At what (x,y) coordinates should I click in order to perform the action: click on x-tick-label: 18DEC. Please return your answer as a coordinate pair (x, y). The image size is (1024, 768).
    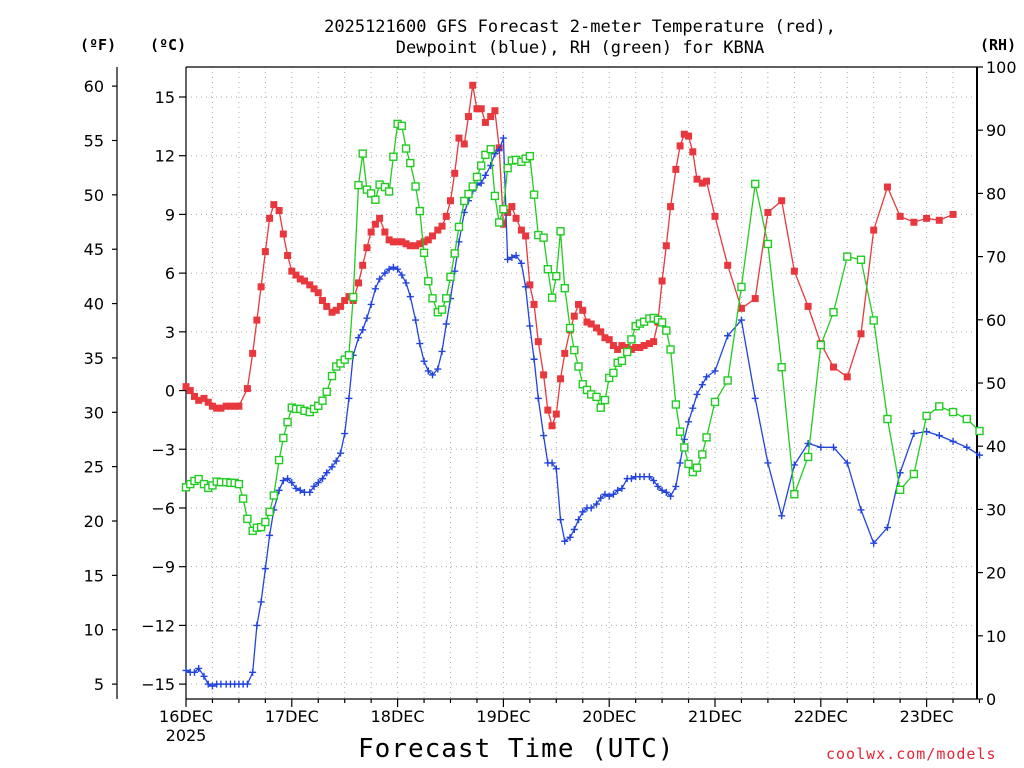
    Looking at the image, I should click on (398, 716).